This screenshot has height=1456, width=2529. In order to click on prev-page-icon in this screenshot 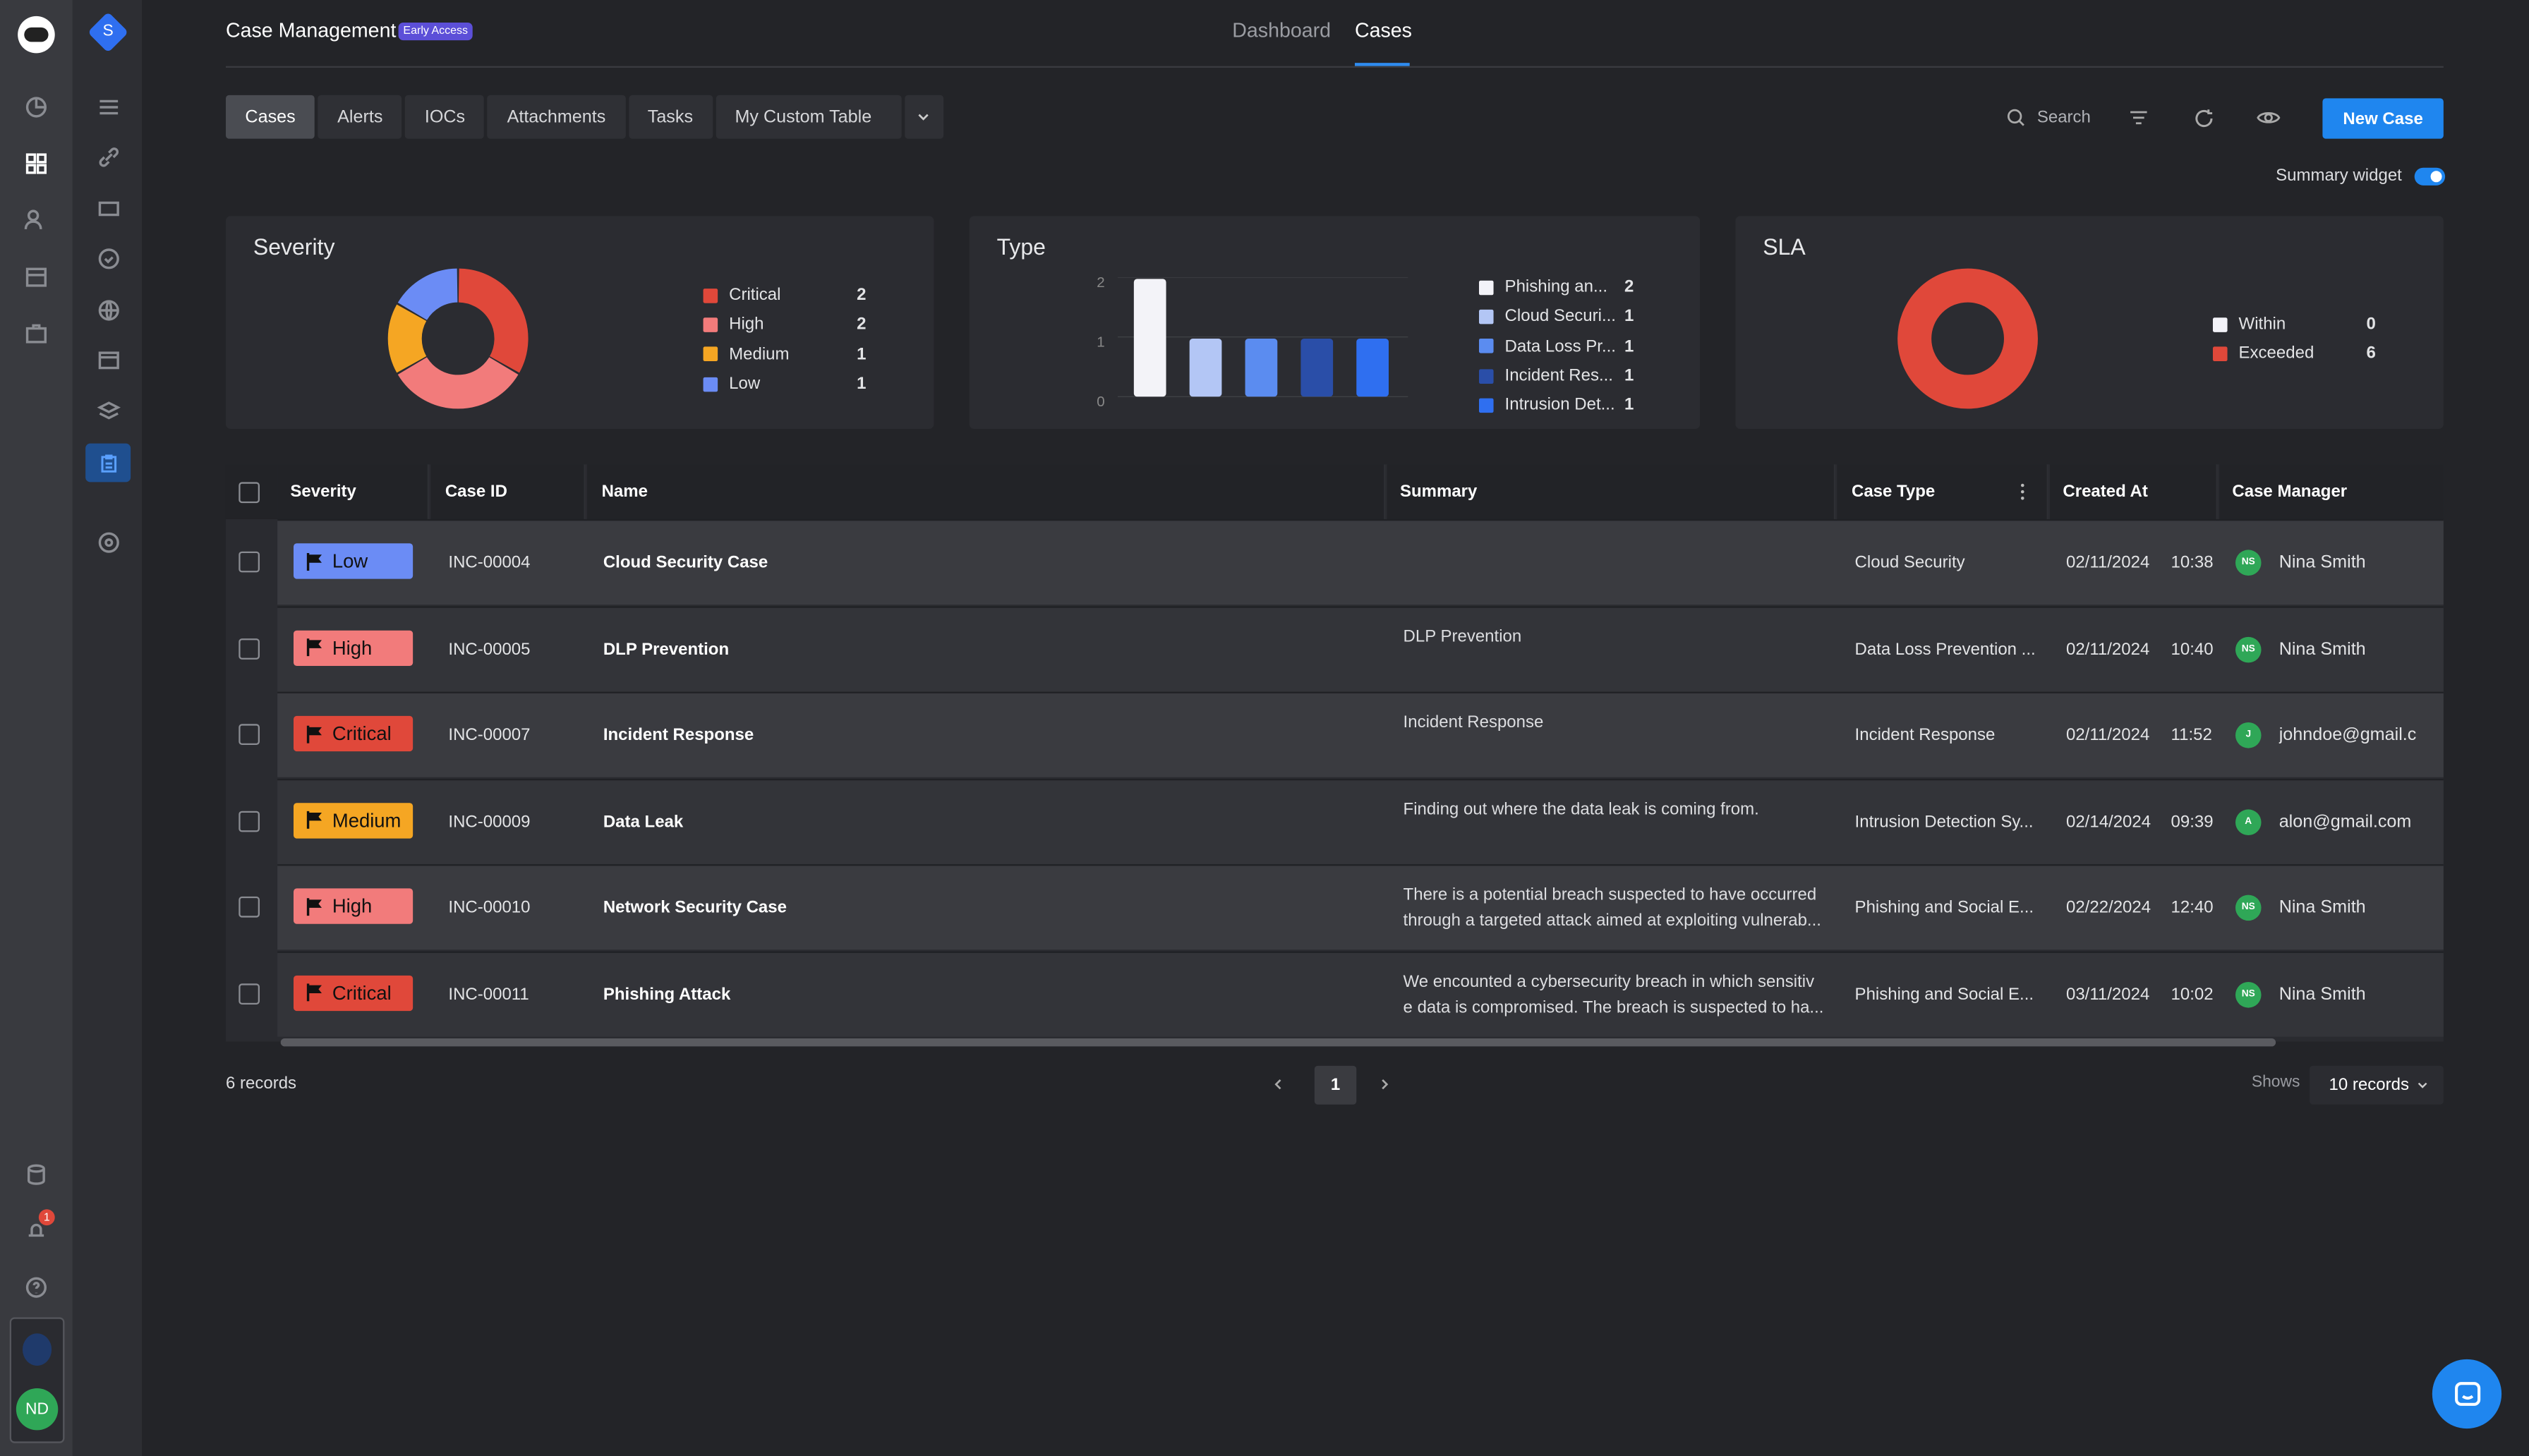, I will do `click(1278, 1085)`.